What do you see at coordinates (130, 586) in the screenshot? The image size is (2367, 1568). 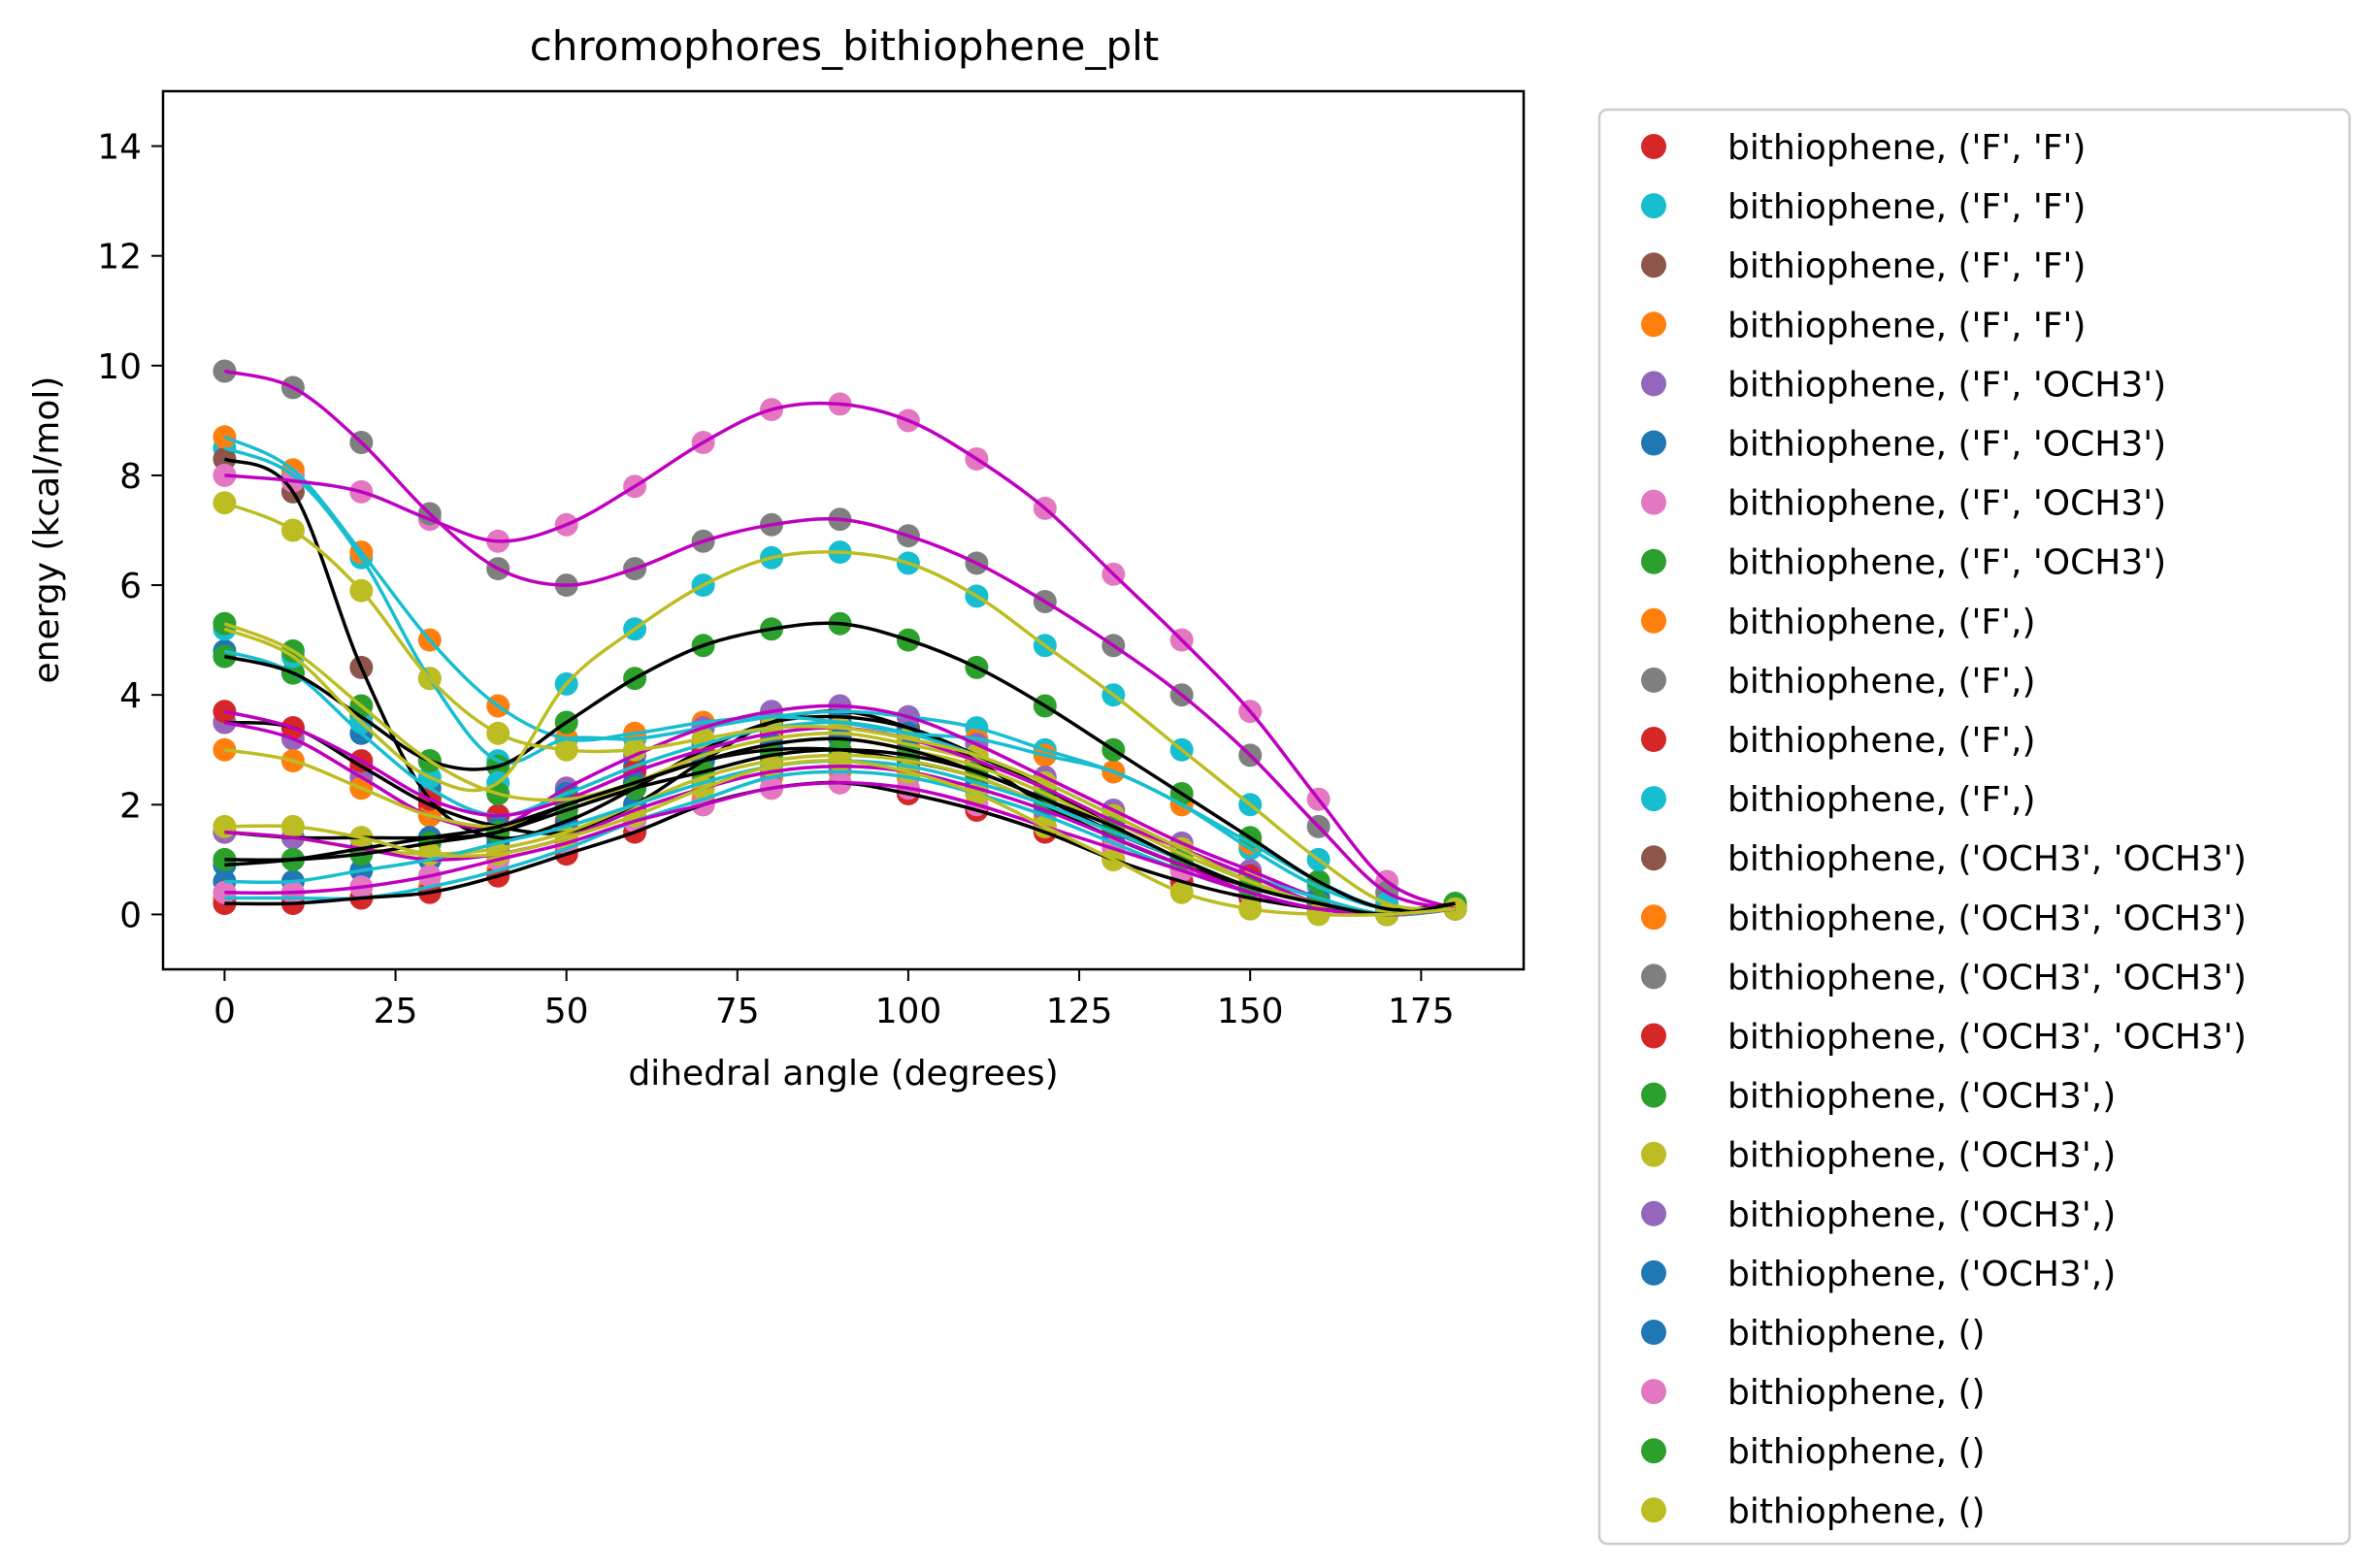 I see `y-tick-label: 6` at bounding box center [130, 586].